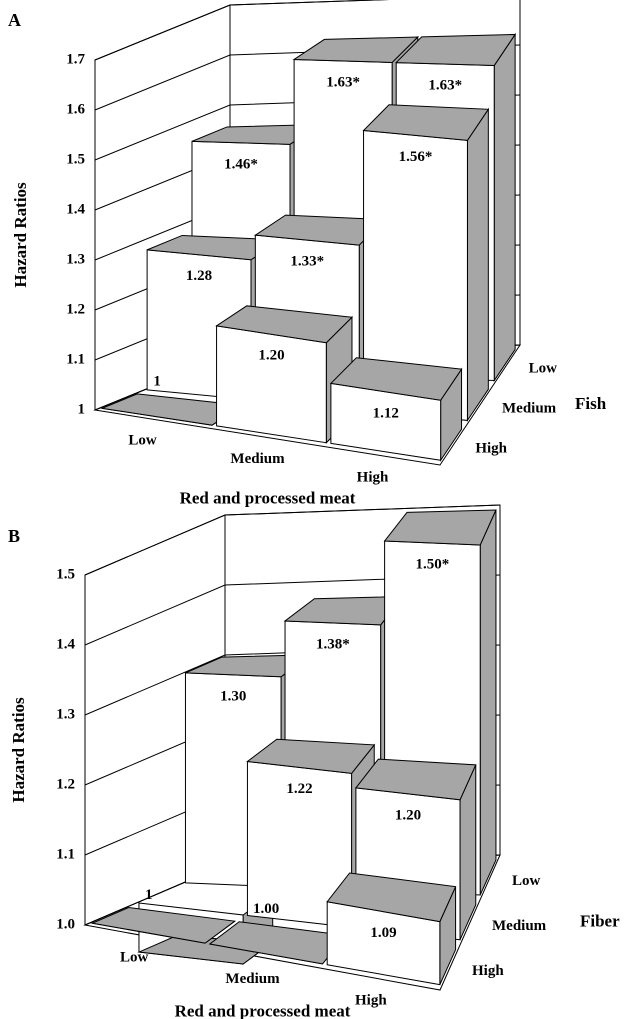 Image resolution: width=624 pixels, height=1019 pixels. What do you see at coordinates (14, 536) in the screenshot?
I see `panel-label: B` at bounding box center [14, 536].